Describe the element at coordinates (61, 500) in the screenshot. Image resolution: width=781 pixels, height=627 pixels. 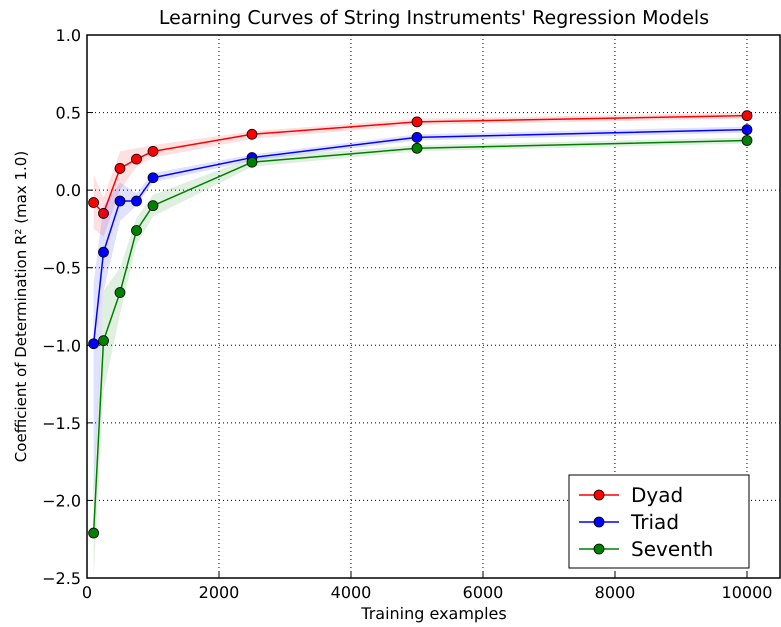
I see `y-tick-label: −2.0` at that location.